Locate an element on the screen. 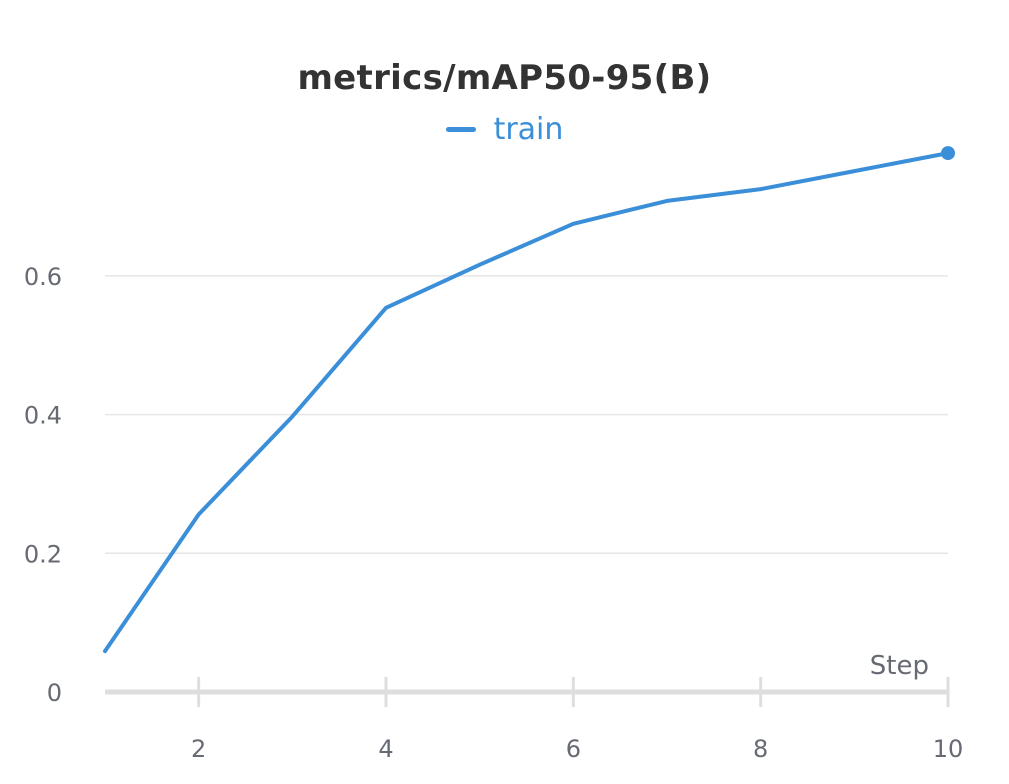 Image resolution: width=1009 pixels, height=784 pixels. x-tick-labels: 2 4 6 8 10 is located at coordinates (577, 749).